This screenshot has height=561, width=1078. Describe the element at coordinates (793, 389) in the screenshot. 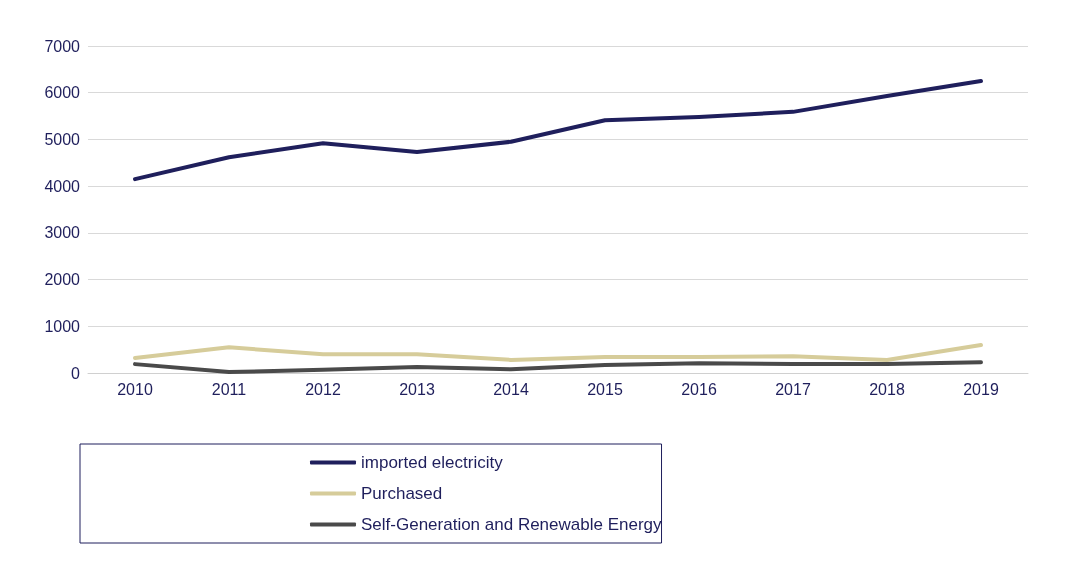

I see `x-tick-label: 2017` at that location.